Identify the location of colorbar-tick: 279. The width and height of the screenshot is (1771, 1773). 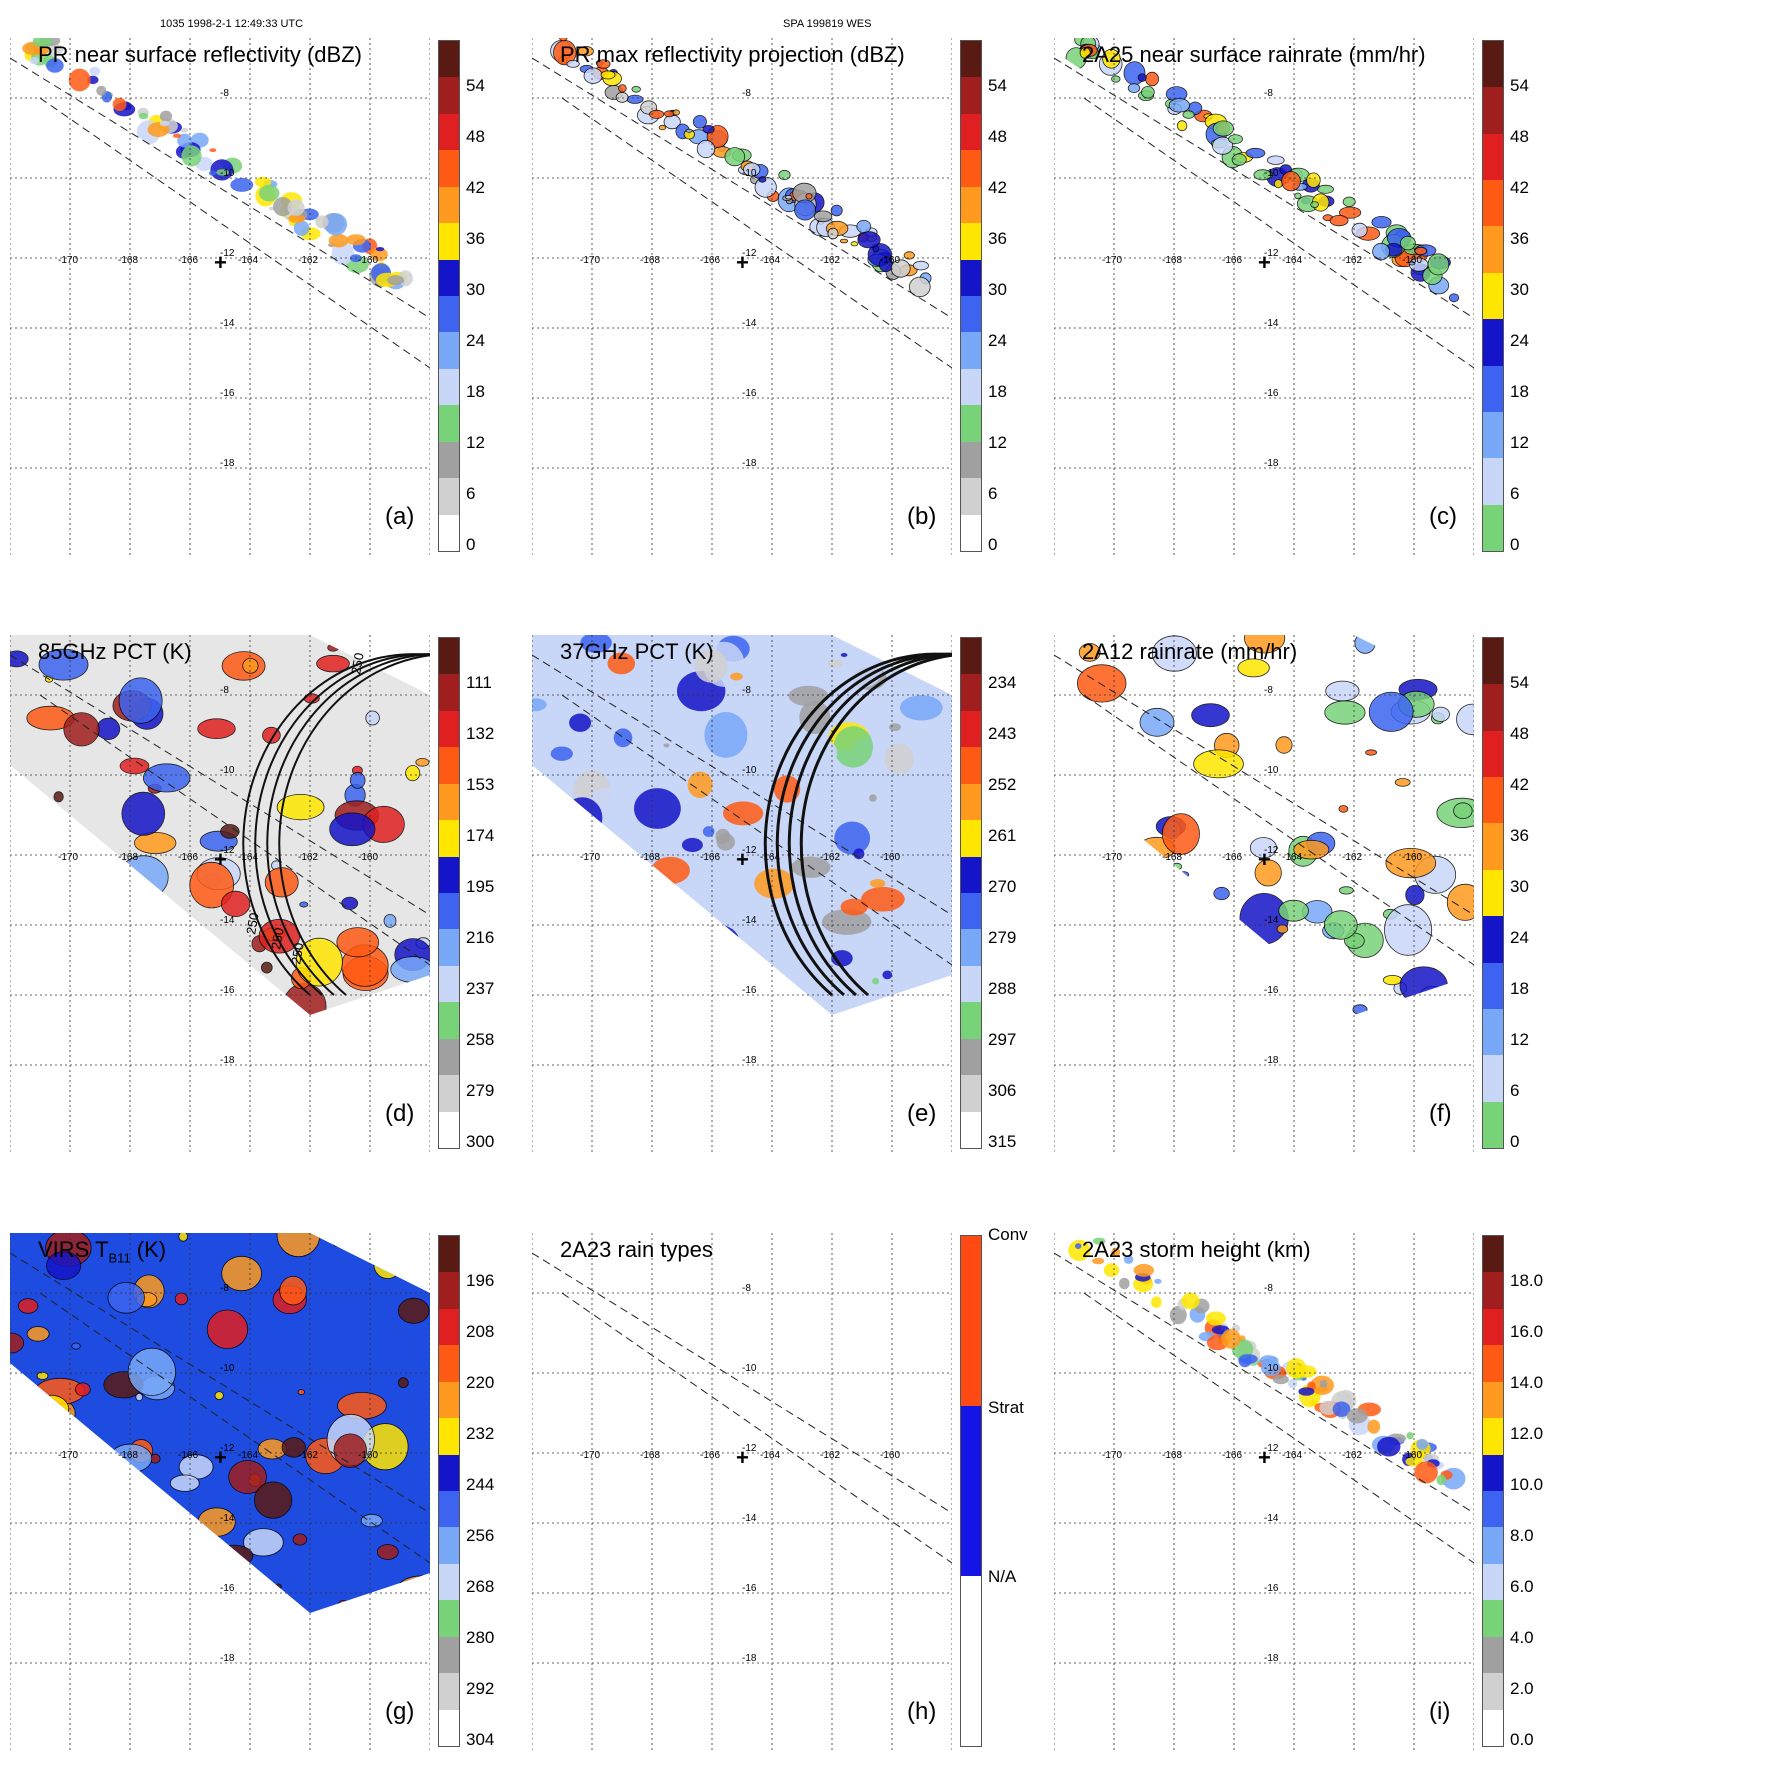
(1002, 937).